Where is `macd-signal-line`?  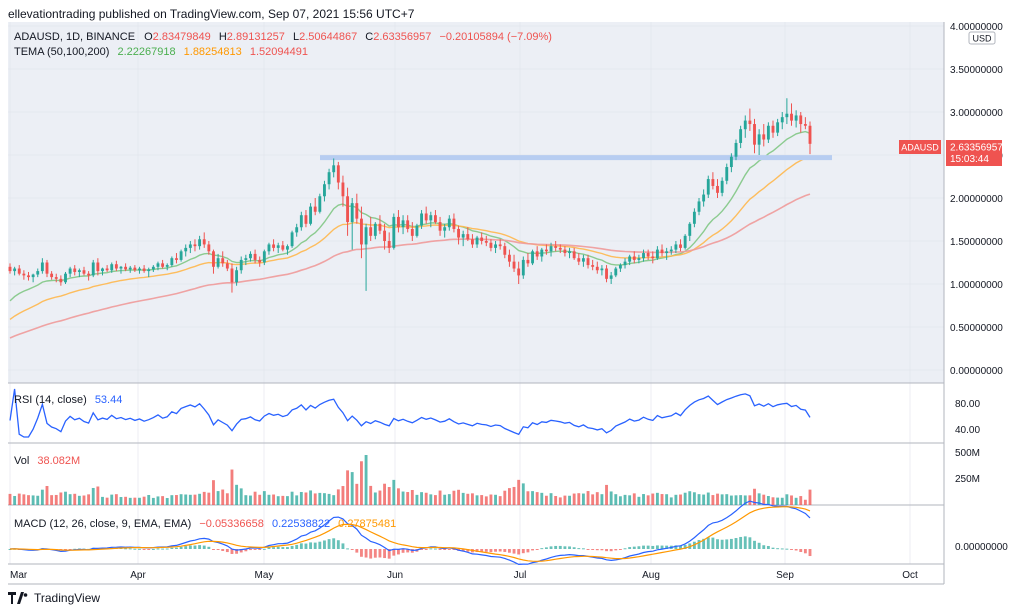 macd-signal-line is located at coordinates (410, 534).